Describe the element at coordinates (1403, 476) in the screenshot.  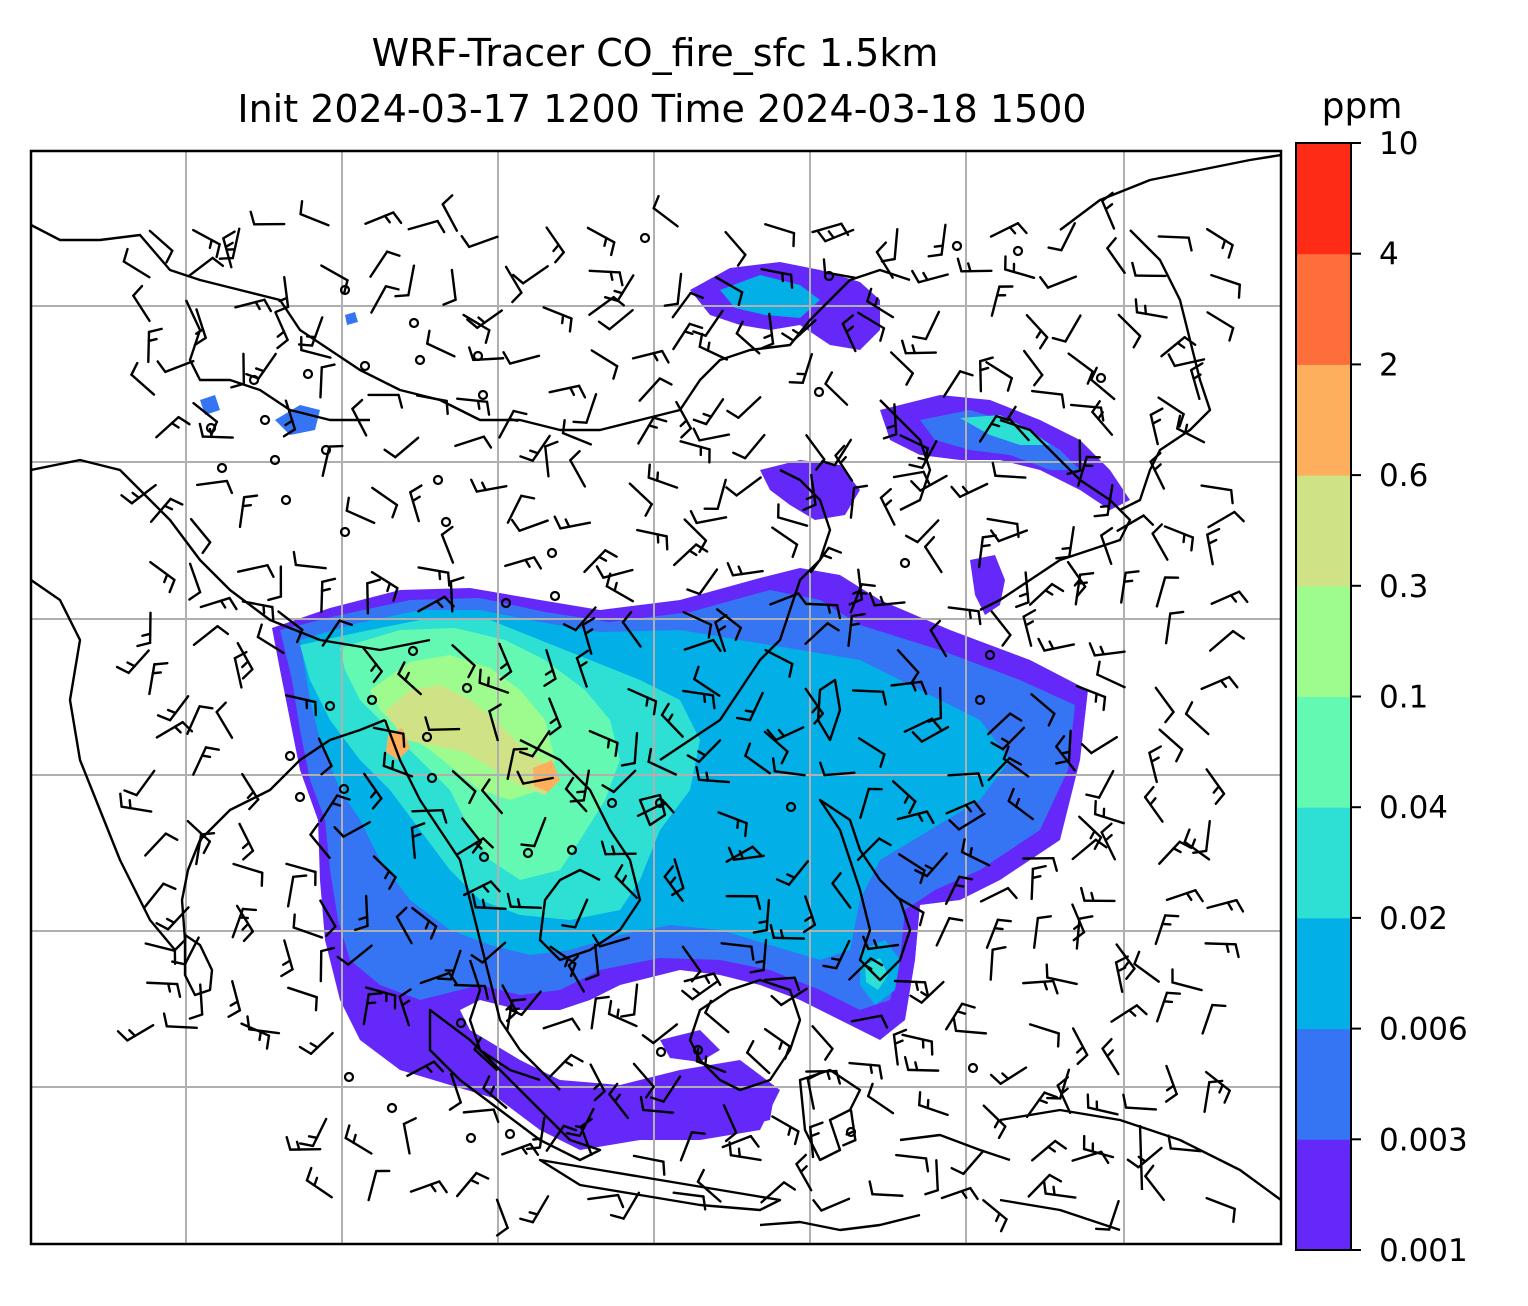
I see `colorbar-tick-label: 0.6` at that location.